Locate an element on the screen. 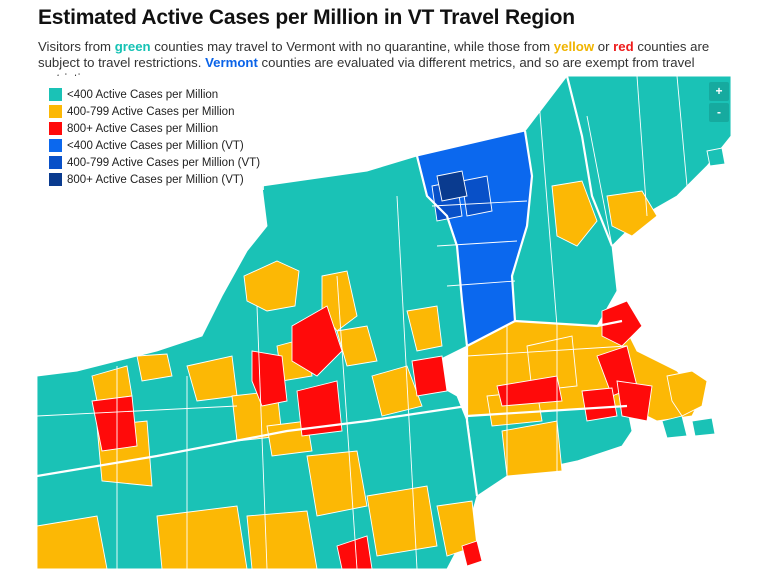  desc-text-1: Visitors from is located at coordinates (76, 46).